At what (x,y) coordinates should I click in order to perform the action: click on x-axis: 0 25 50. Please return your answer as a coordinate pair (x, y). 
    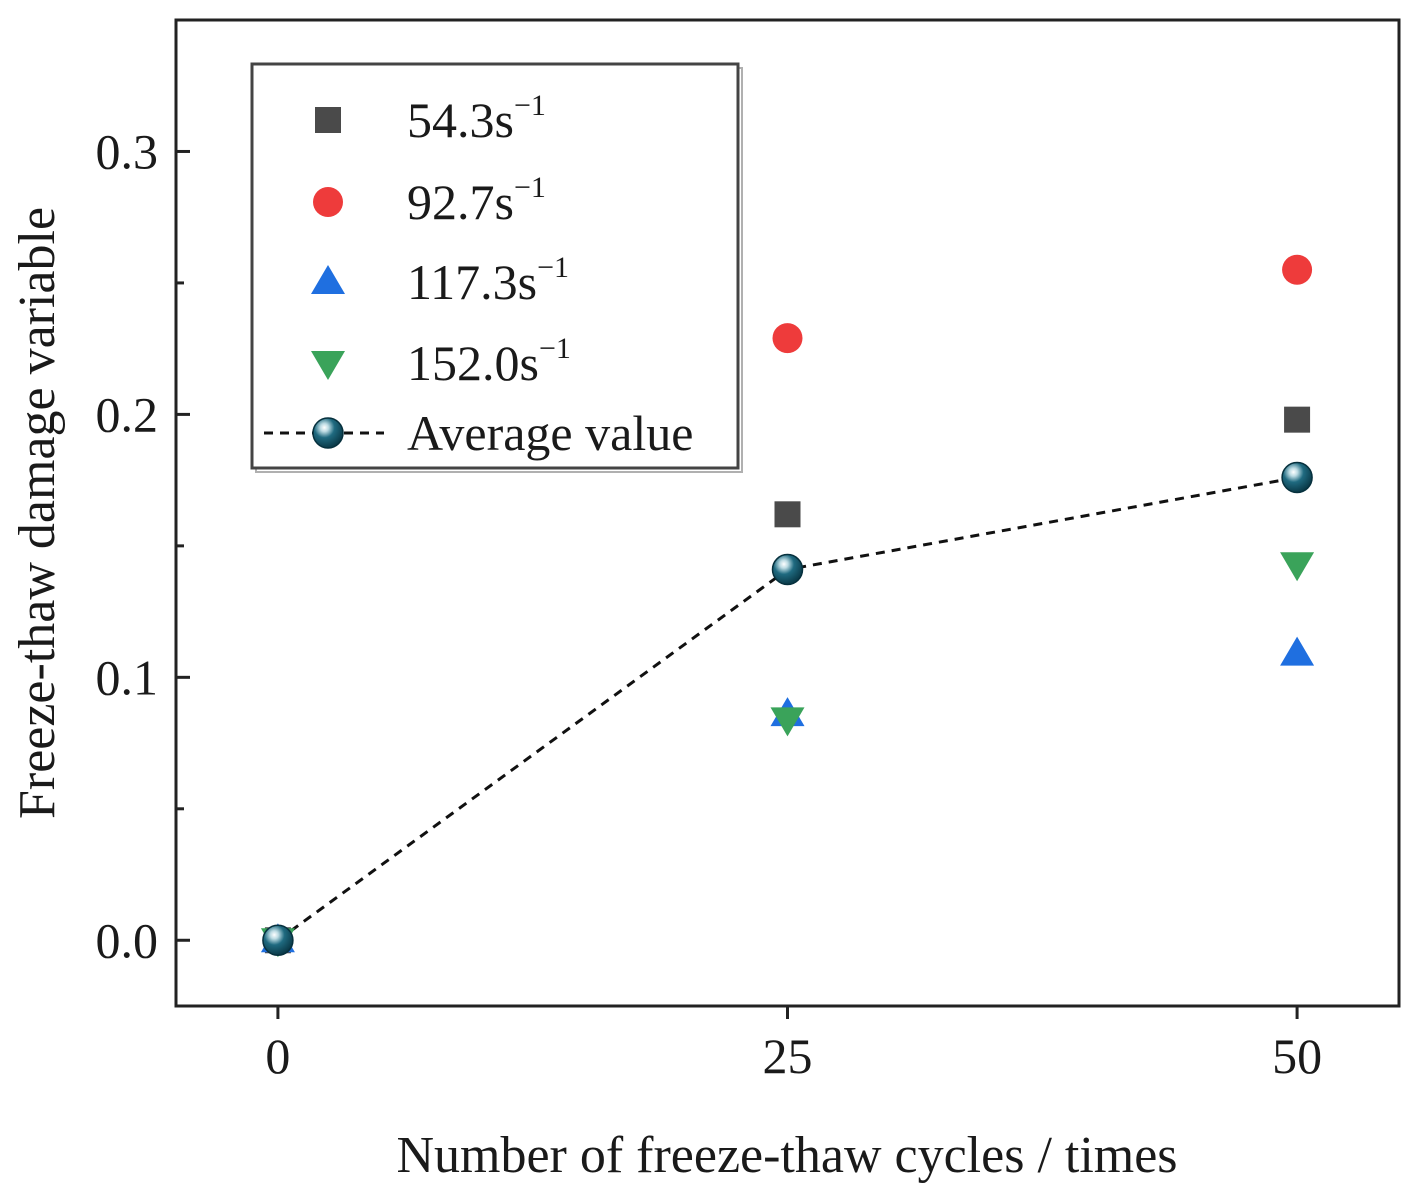
    Looking at the image, I should click on (793, 1045).